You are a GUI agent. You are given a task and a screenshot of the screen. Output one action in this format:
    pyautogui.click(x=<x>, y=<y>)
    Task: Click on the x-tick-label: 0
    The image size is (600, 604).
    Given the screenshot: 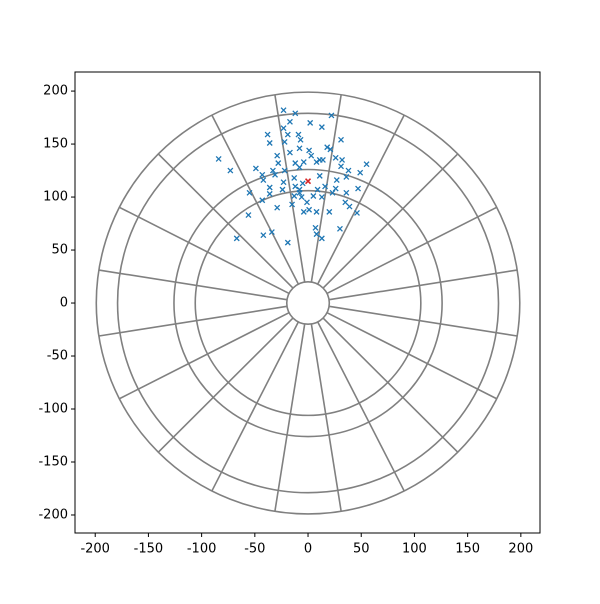 What is the action you would take?
    pyautogui.click(x=308, y=549)
    